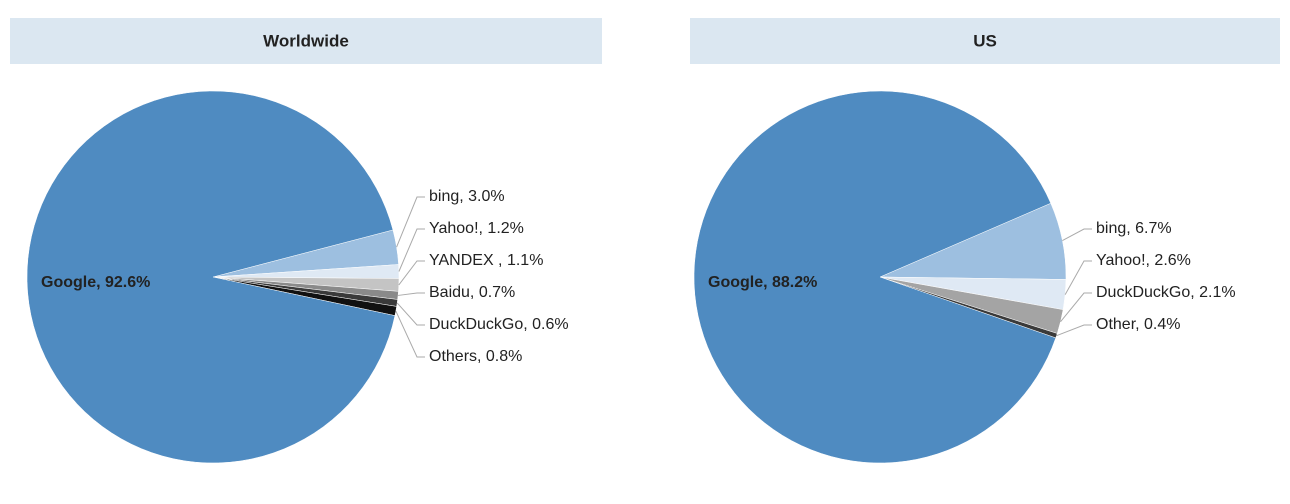  What do you see at coordinates (476, 228) in the screenshot?
I see `data-label: Yahoo!, 1.2%` at bounding box center [476, 228].